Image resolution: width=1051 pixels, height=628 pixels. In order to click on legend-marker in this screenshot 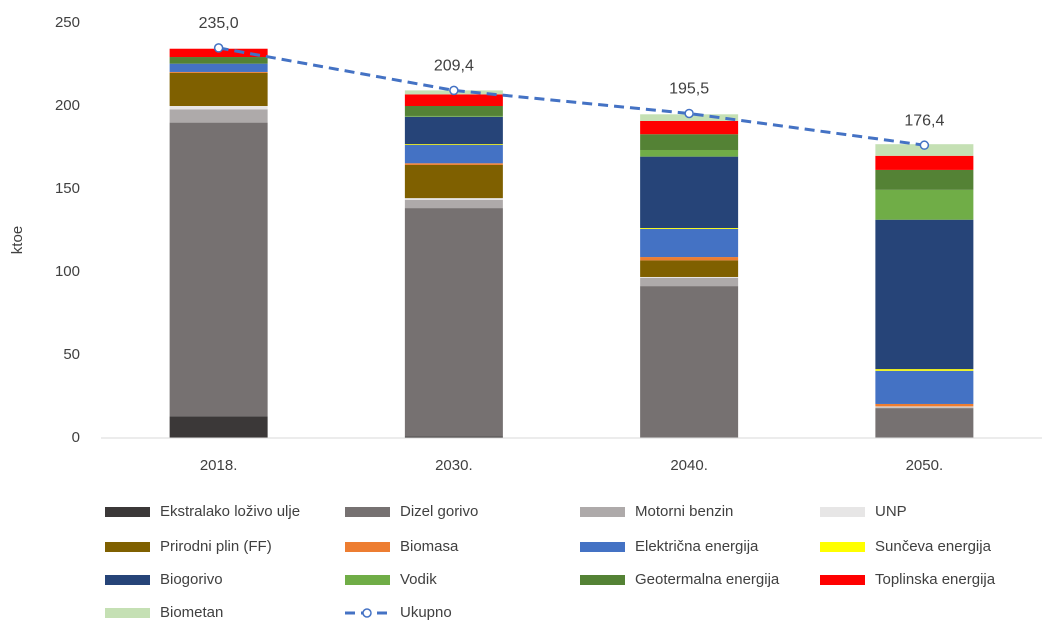, I will do `click(367, 613)`.